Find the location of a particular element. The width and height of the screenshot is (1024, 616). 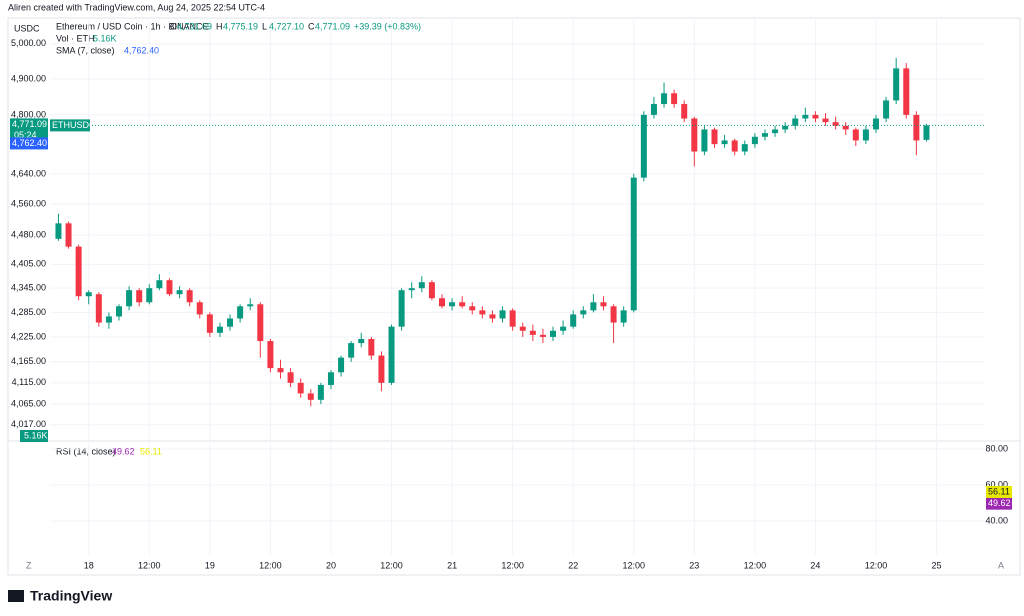

sma-price-label: 4,762.40 is located at coordinates (29, 143).